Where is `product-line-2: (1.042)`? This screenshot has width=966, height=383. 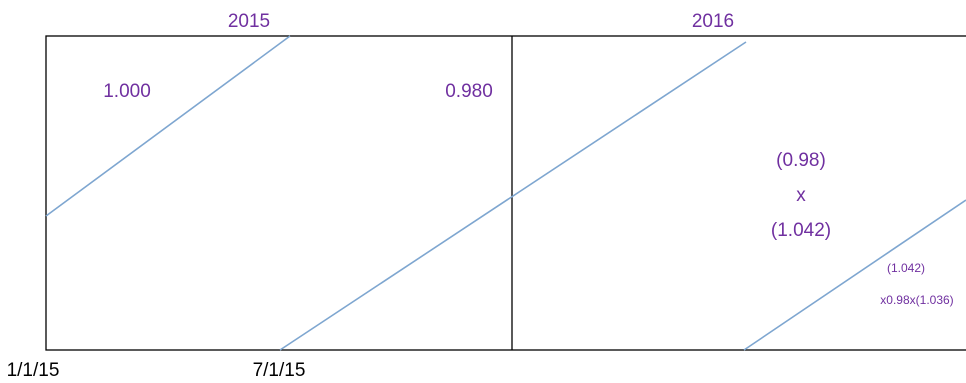
product-line-2: (1.042) is located at coordinates (801, 230).